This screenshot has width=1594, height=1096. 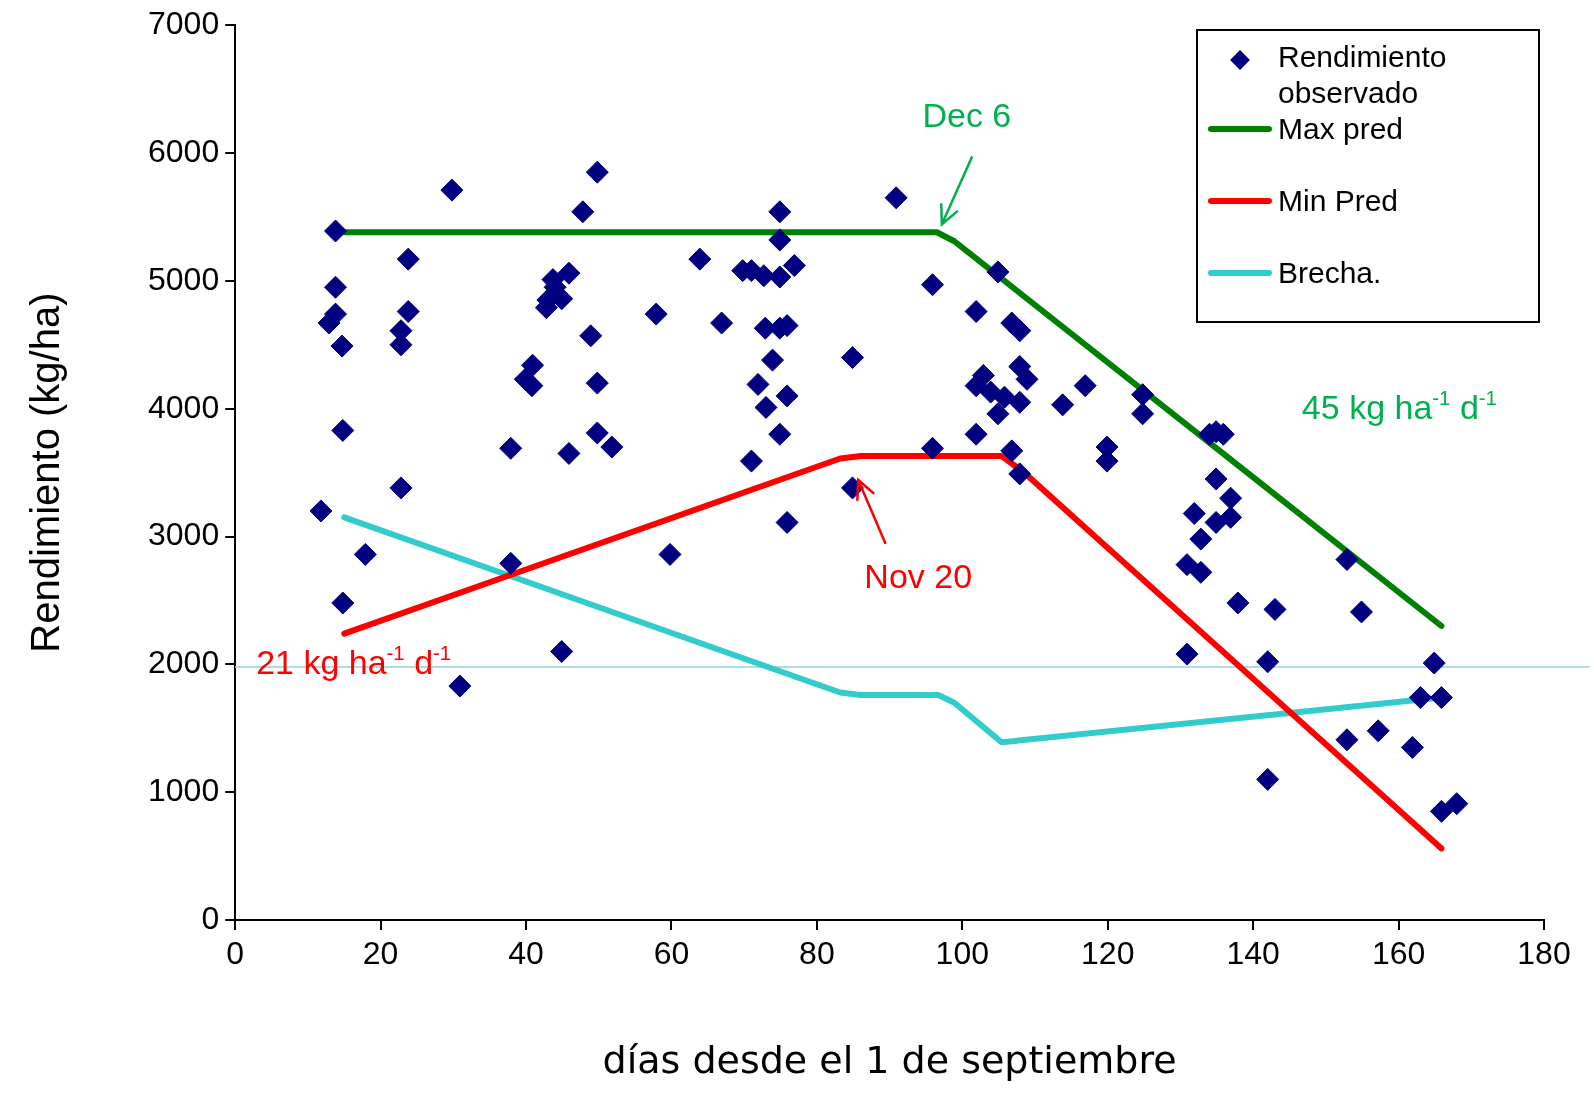 What do you see at coordinates (45, 472) in the screenshot?
I see `y-axis-title: Rendimiento (kg/ha)` at bounding box center [45, 472].